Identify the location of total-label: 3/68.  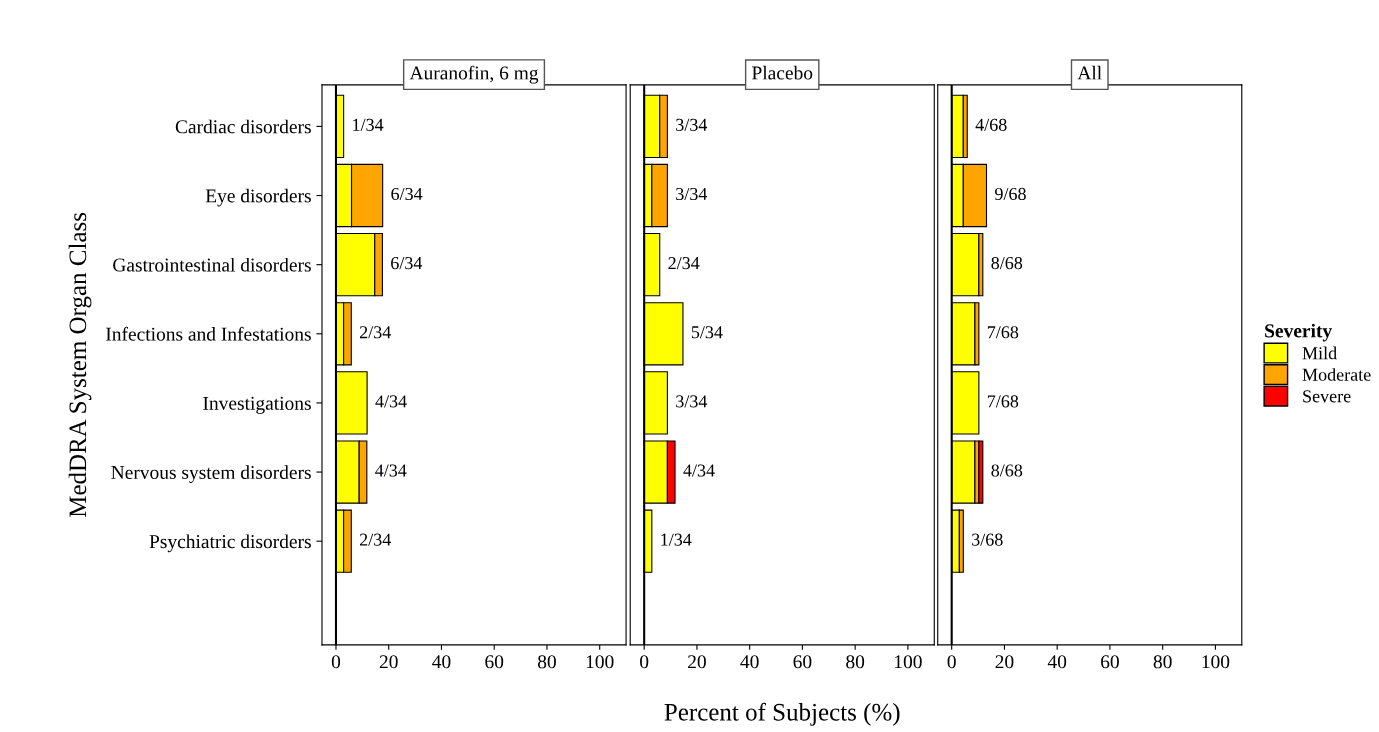
(987, 539).